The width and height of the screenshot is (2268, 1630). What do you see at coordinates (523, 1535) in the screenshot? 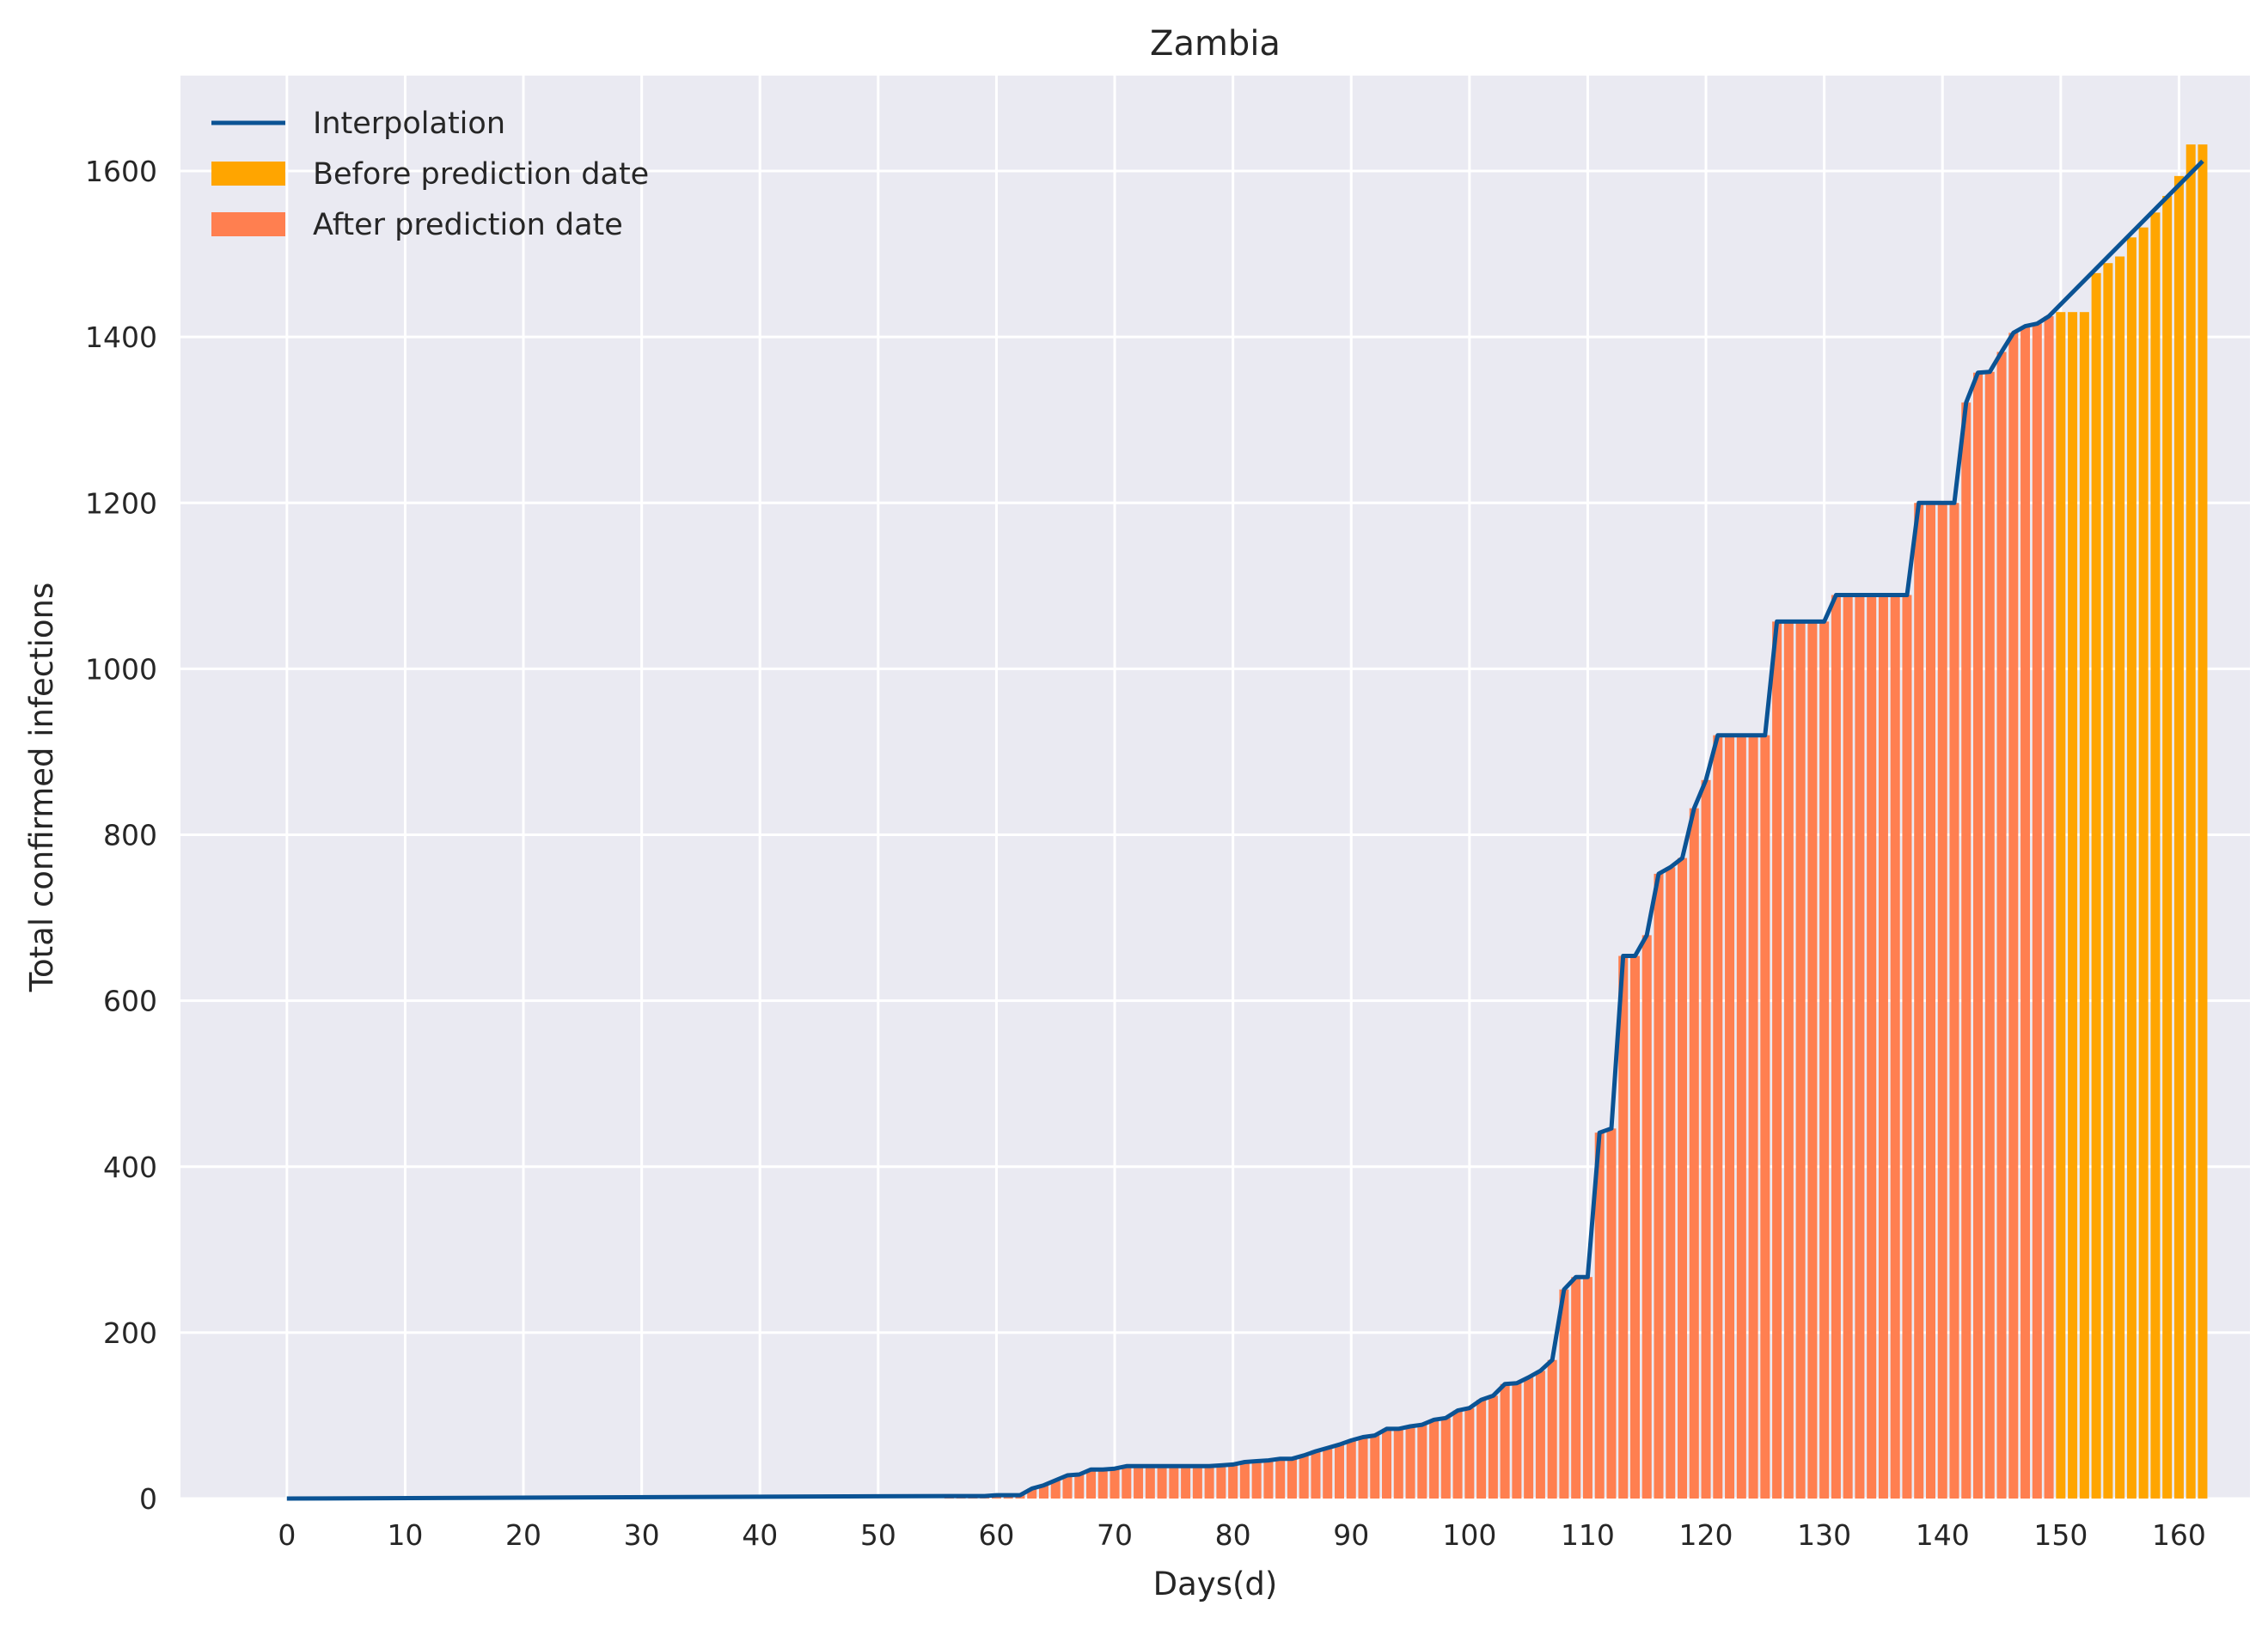
I see `x-tick-label: 20` at bounding box center [523, 1535].